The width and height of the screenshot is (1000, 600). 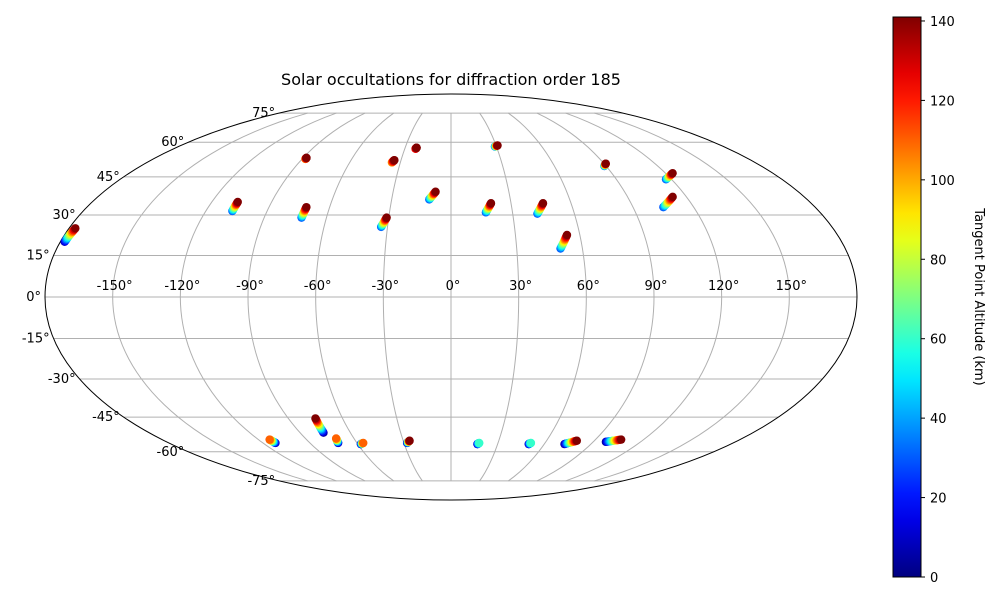 What do you see at coordinates (934, 578) in the screenshot?
I see `colorbar-tick-label: 0` at bounding box center [934, 578].